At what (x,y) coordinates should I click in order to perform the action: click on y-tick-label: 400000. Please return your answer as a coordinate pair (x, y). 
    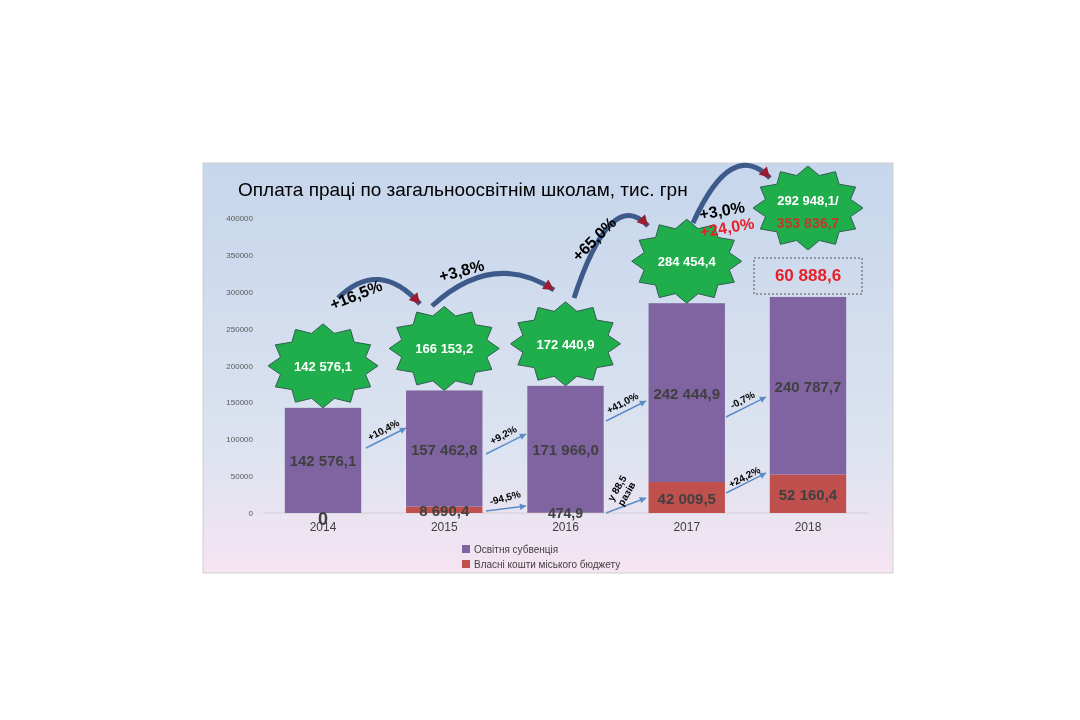
    Looking at the image, I should click on (240, 218).